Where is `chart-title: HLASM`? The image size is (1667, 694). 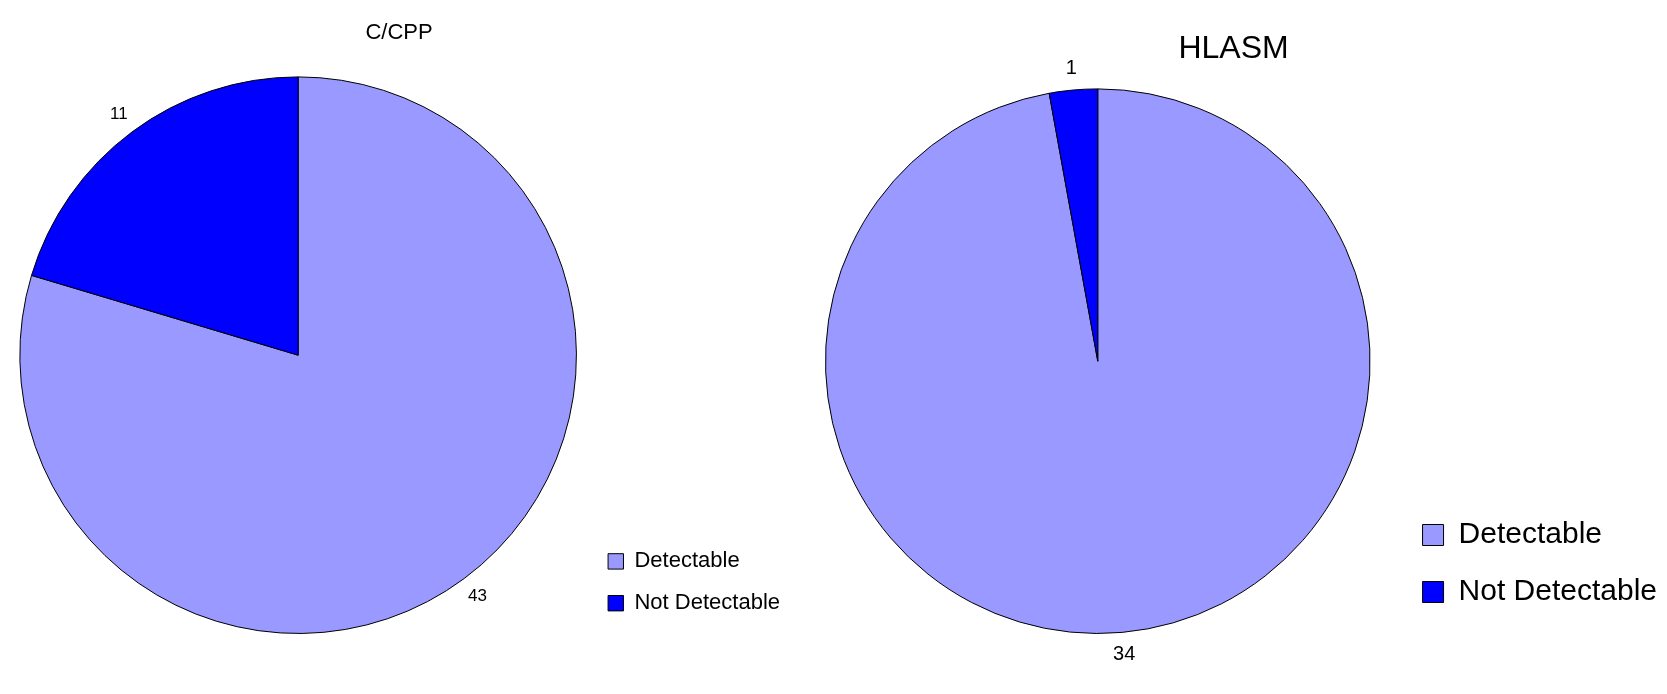 chart-title: HLASM is located at coordinates (1233, 47).